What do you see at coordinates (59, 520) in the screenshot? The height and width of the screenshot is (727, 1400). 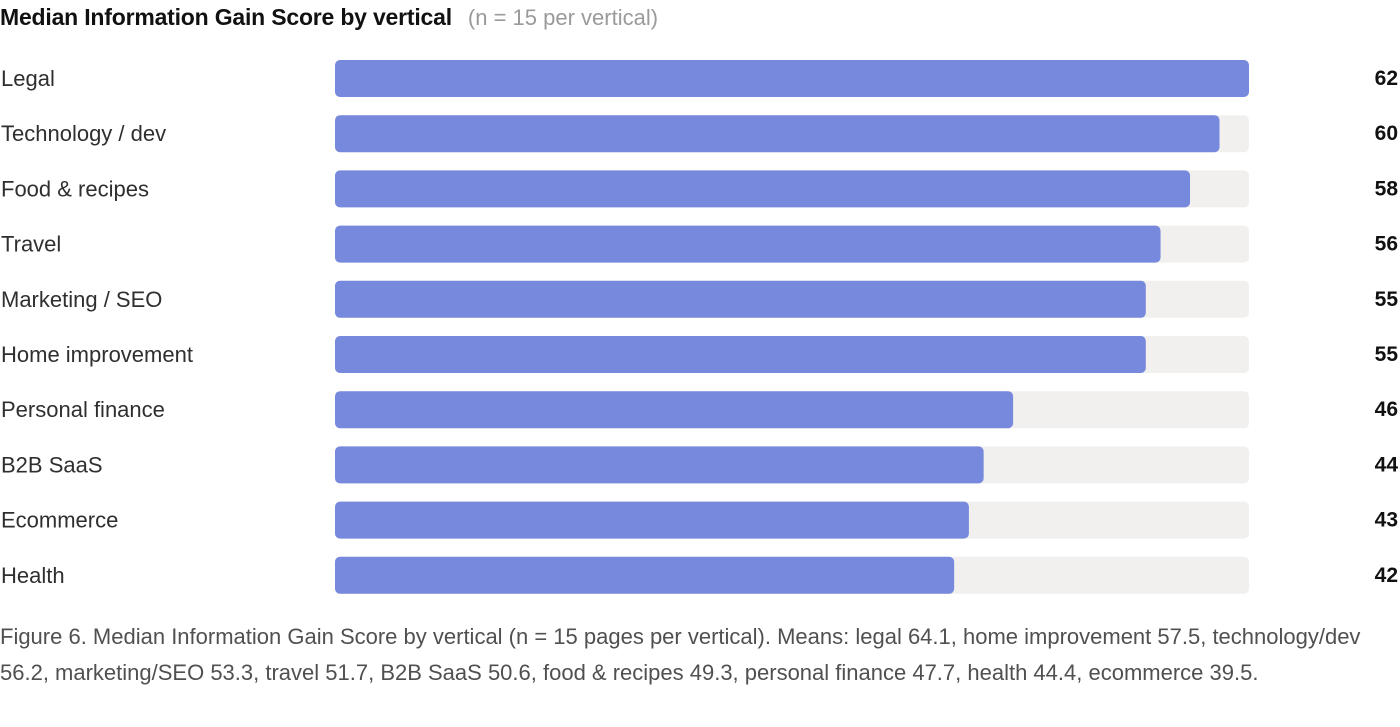 I see `category-label: Ecommerce` at bounding box center [59, 520].